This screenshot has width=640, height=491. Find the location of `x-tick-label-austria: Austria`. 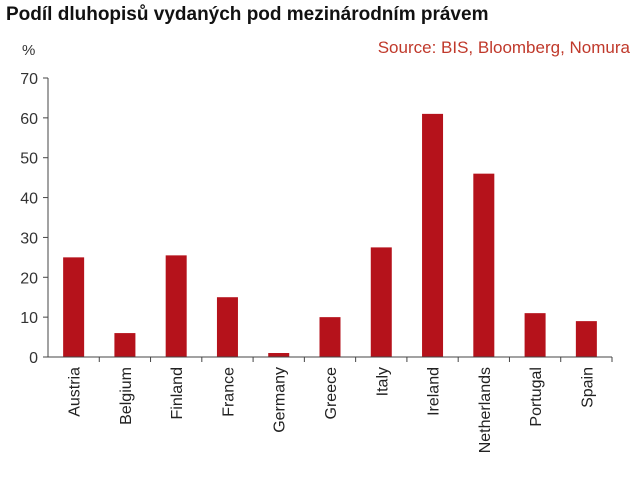

x-tick-label-austria: Austria is located at coordinates (75, 392).